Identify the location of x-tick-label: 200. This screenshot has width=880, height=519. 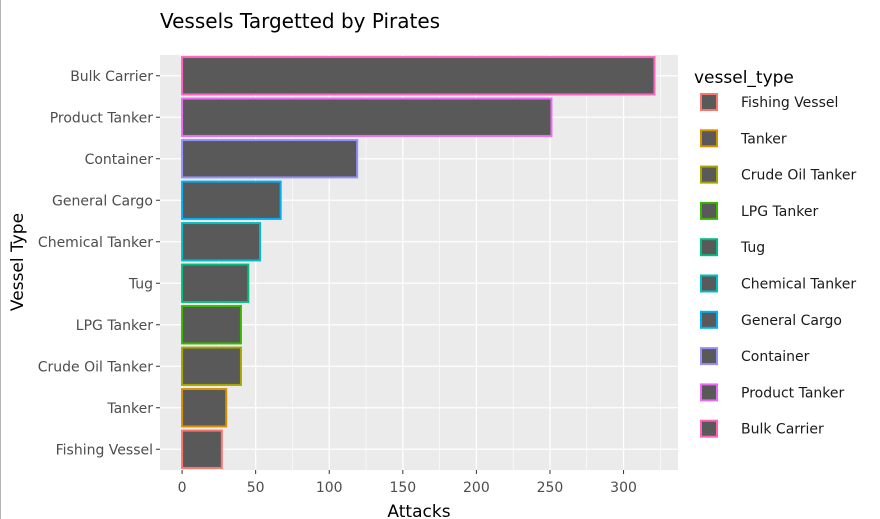
(476, 488).